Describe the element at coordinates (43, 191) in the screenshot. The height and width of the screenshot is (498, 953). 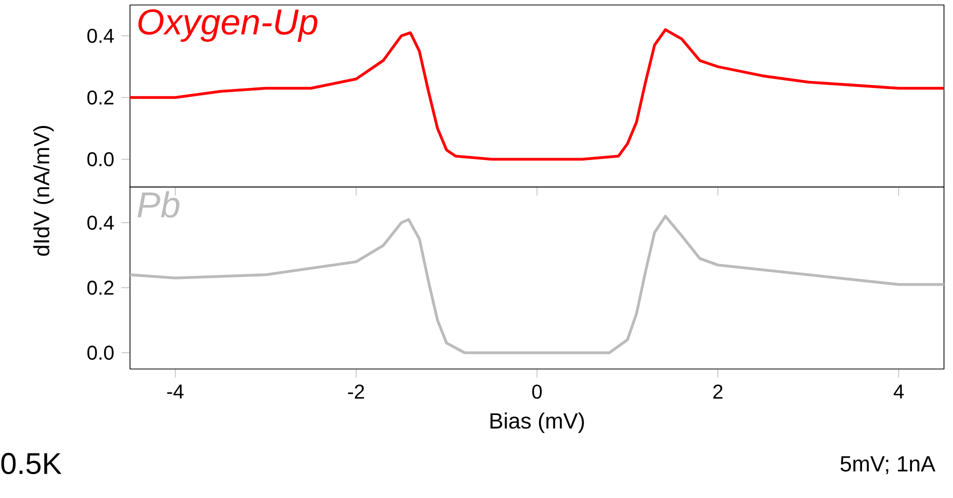
I see `y-axis-title: dIdV (nA/mV)` at that location.